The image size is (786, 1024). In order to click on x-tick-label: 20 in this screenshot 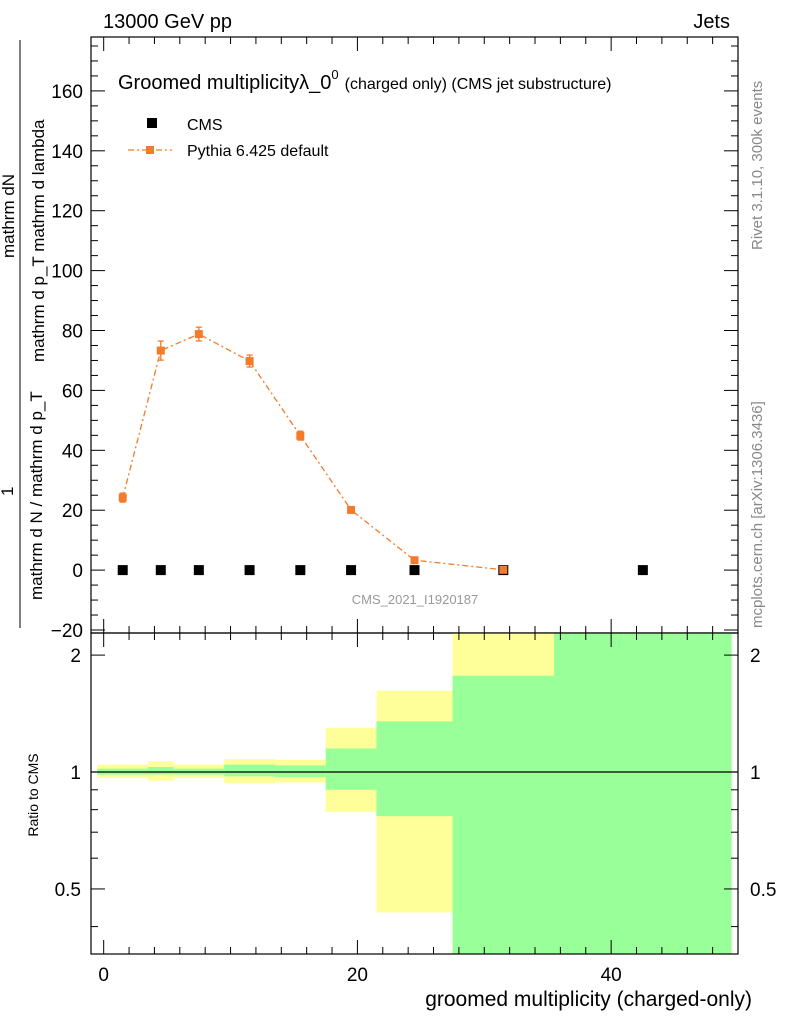, I will do `click(357, 975)`.